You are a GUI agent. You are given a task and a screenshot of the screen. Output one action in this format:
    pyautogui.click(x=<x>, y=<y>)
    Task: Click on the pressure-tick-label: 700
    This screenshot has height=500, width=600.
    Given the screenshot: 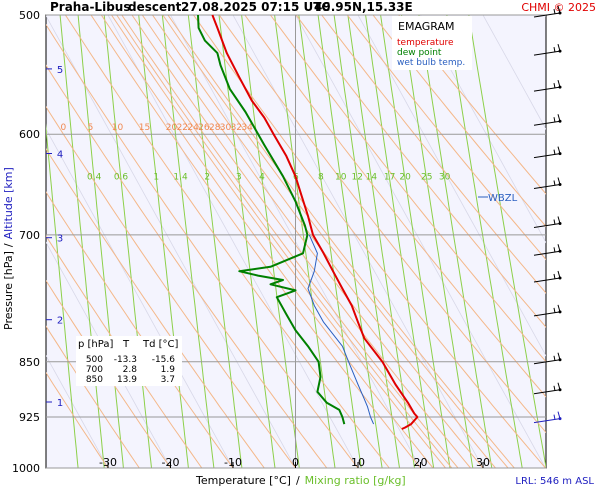 What is the action you would take?
    pyautogui.click(x=29, y=235)
    